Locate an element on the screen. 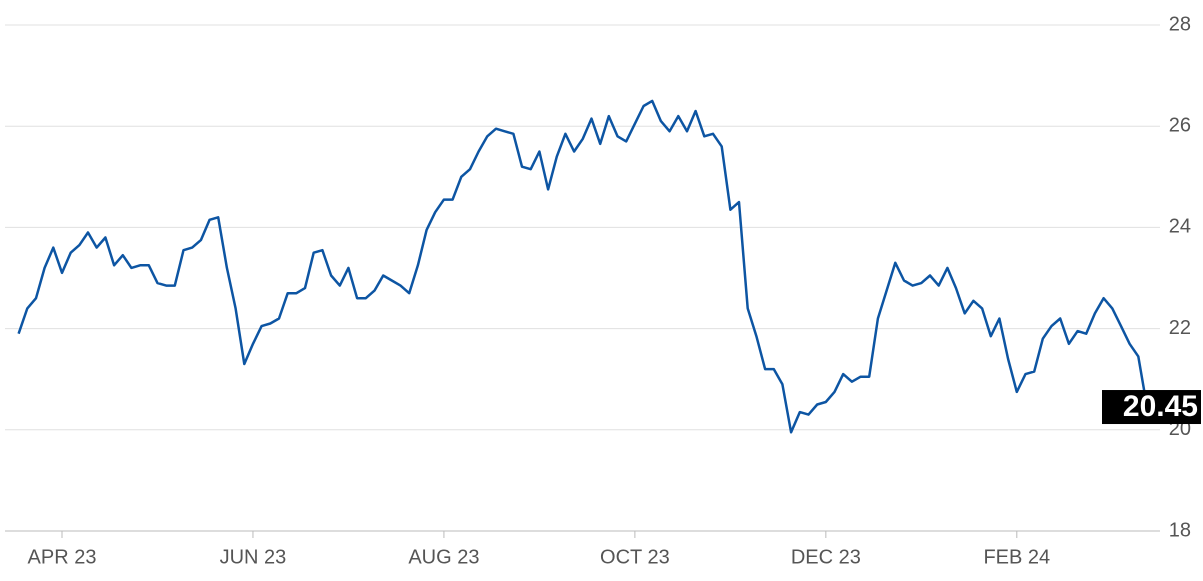 The height and width of the screenshot is (581, 1203). last-value-badge is located at coordinates (1151, 407).